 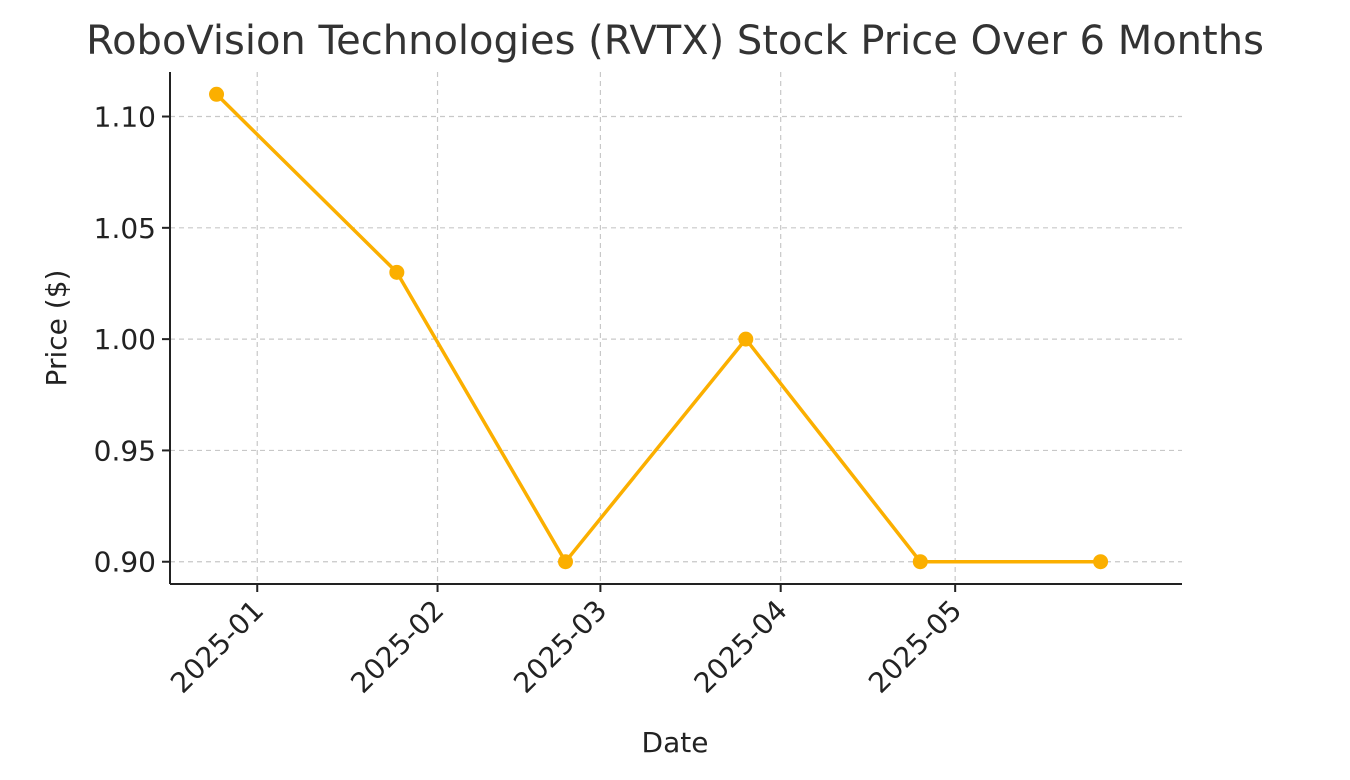 What do you see at coordinates (125, 450) in the screenshot?
I see `y-tick-label: 0.95` at bounding box center [125, 450].